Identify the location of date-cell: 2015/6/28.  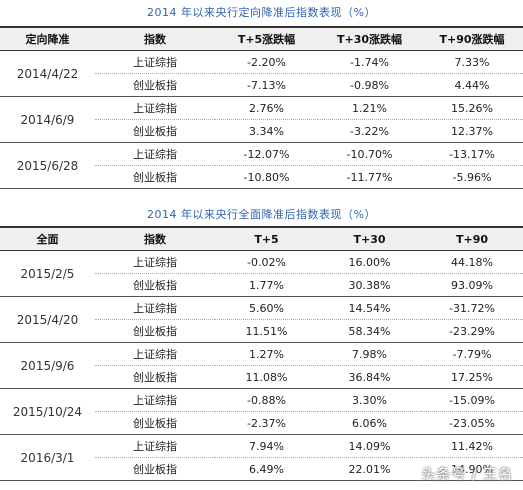
(47, 165).